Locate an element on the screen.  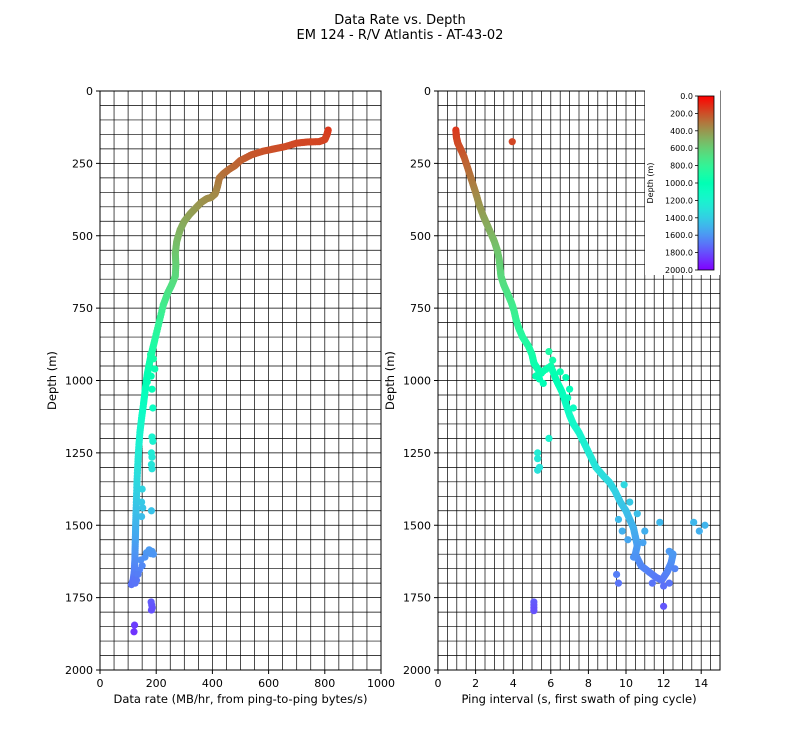
colorbar-gradient is located at coordinates (706, 183).